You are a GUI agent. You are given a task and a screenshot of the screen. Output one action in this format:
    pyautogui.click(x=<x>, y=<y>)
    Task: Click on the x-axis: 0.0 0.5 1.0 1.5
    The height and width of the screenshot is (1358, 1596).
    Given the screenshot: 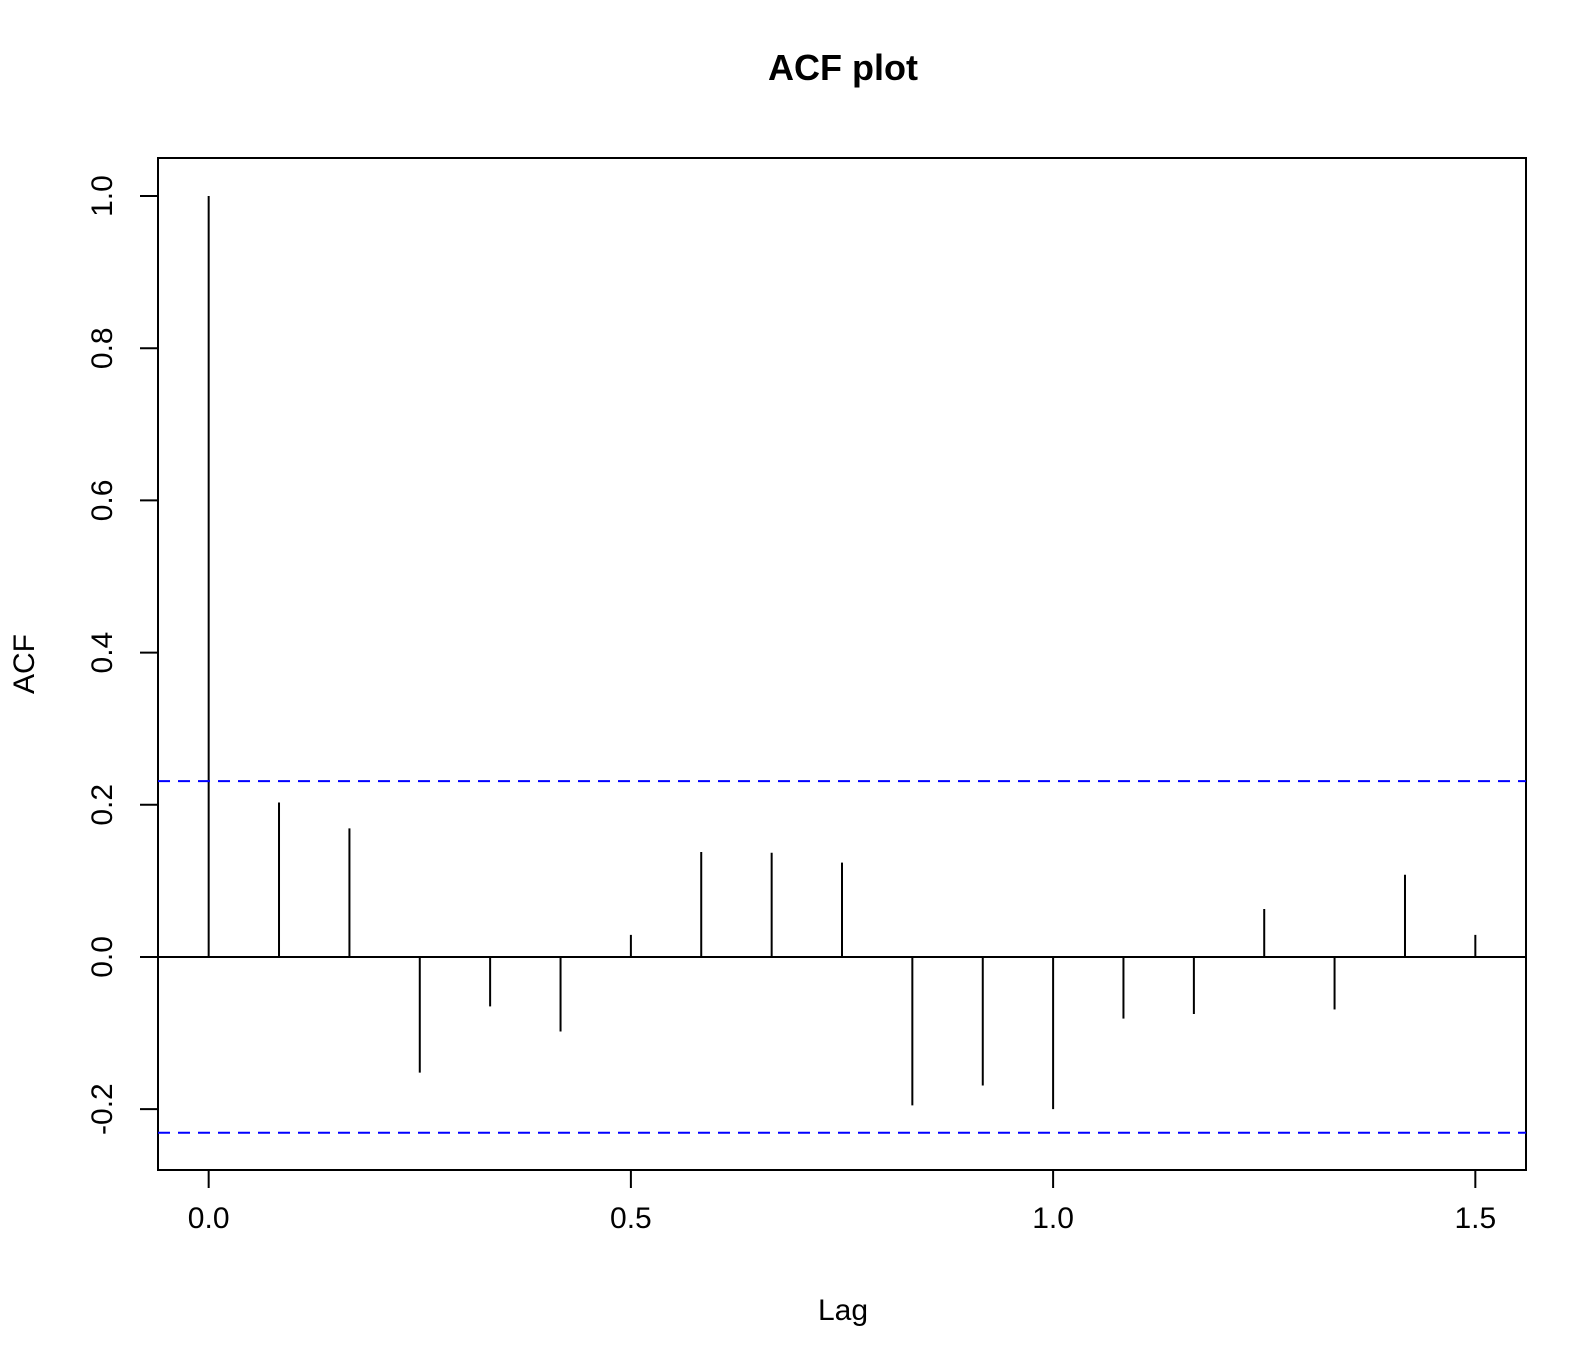 What is the action you would take?
    pyautogui.click(x=842, y=1202)
    